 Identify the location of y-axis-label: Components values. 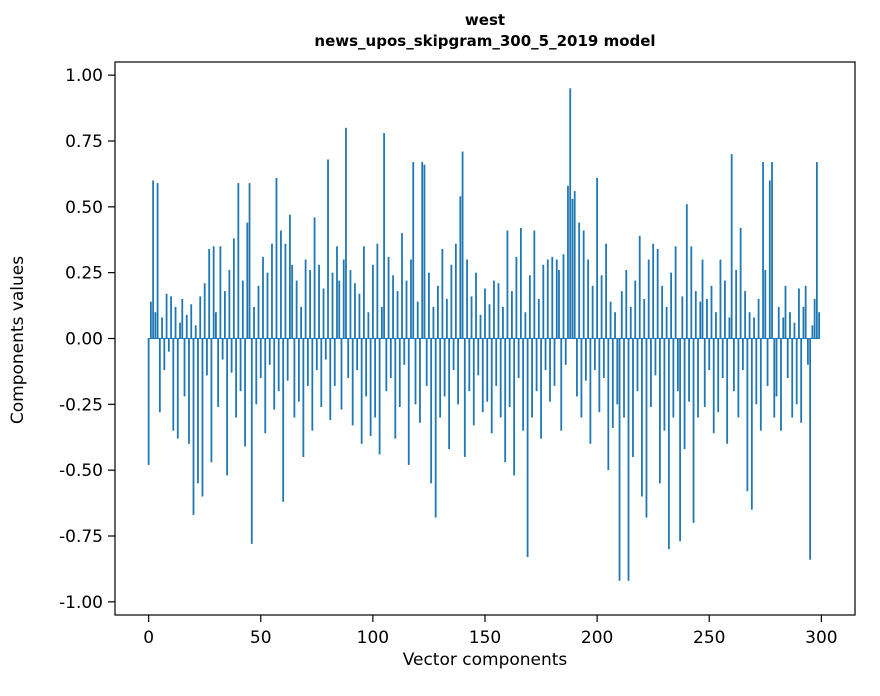
(18, 340).